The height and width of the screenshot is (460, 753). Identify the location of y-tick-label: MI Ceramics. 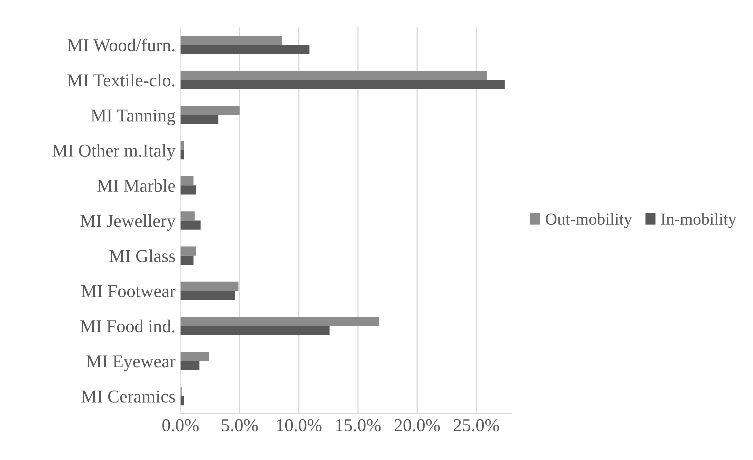
(129, 396).